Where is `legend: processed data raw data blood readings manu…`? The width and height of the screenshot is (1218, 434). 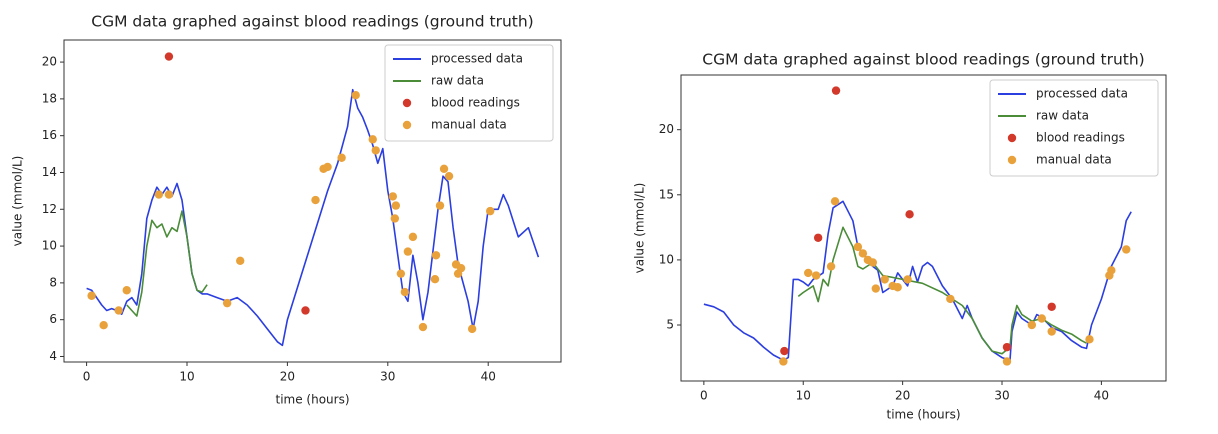 legend: processed data raw data blood readings manu… is located at coordinates (1074, 128).